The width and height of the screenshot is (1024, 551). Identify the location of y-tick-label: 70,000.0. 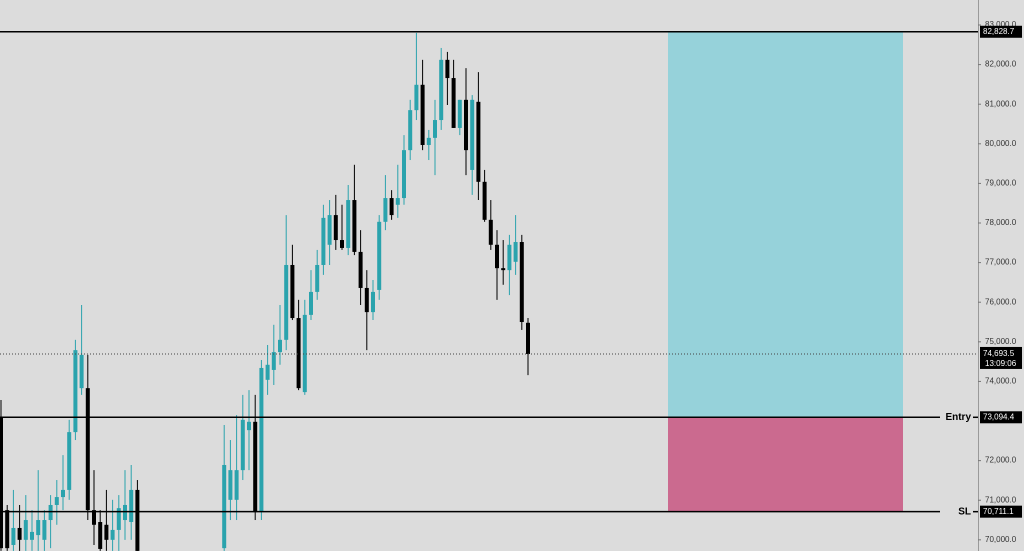
(1001, 539).